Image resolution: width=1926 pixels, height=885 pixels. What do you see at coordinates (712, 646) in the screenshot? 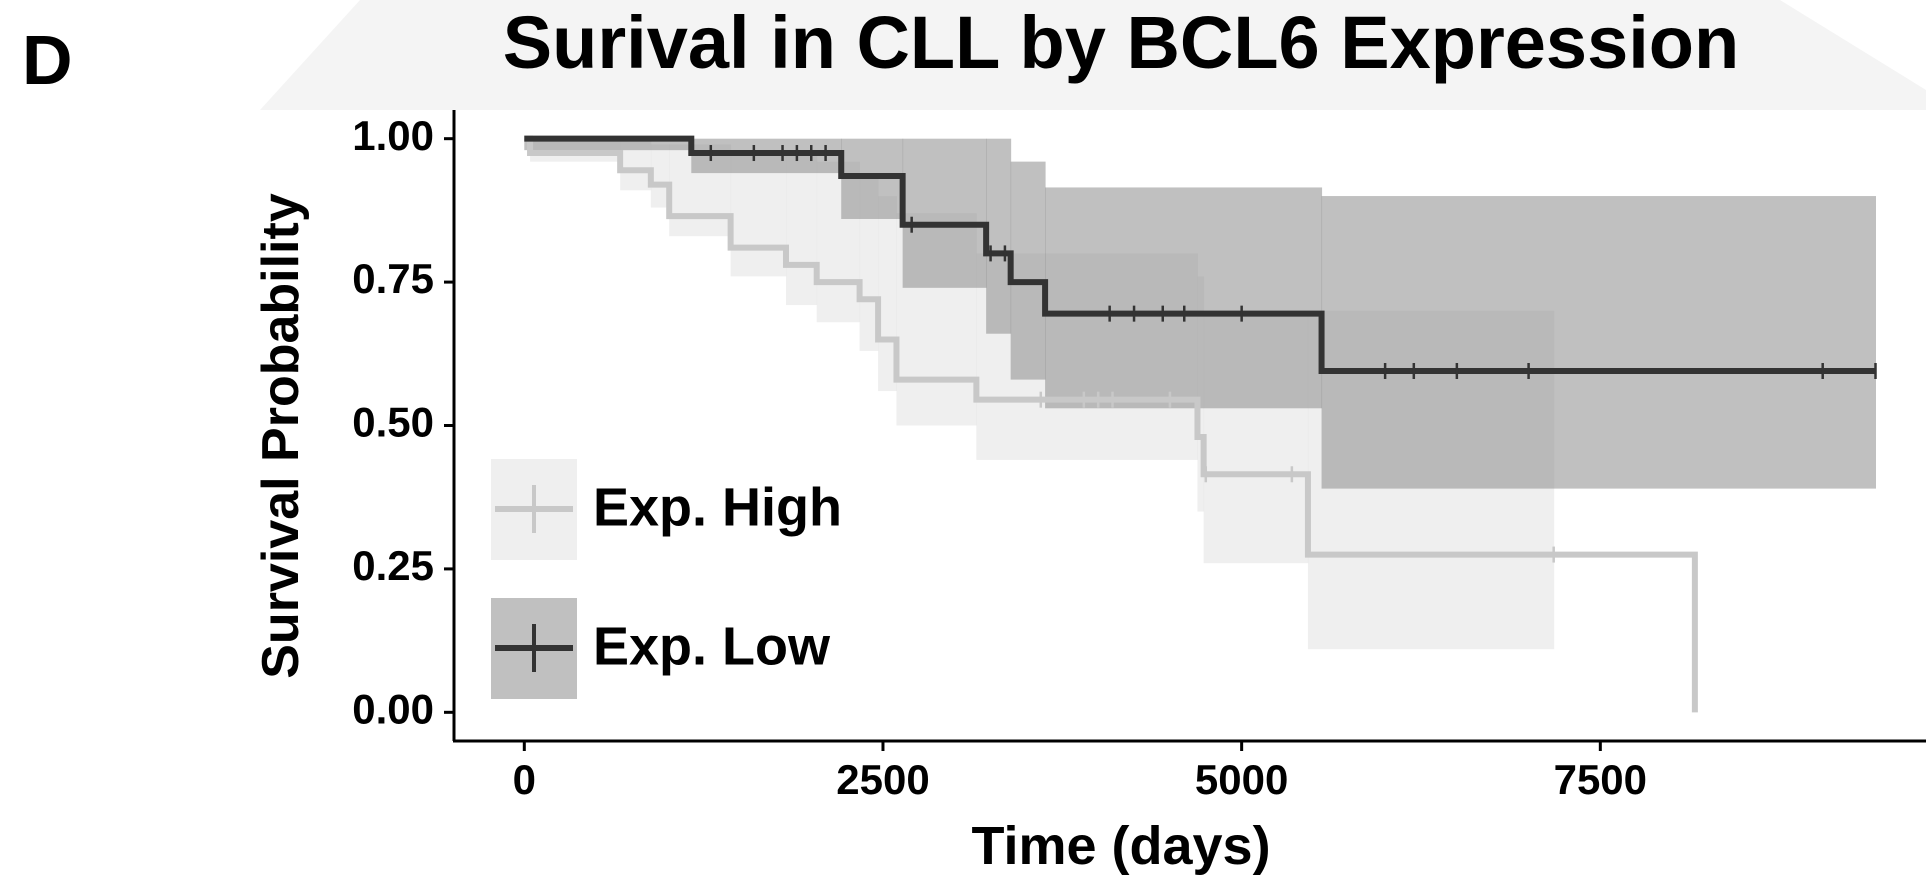
I see `legend-label: Exp. Low` at bounding box center [712, 646].